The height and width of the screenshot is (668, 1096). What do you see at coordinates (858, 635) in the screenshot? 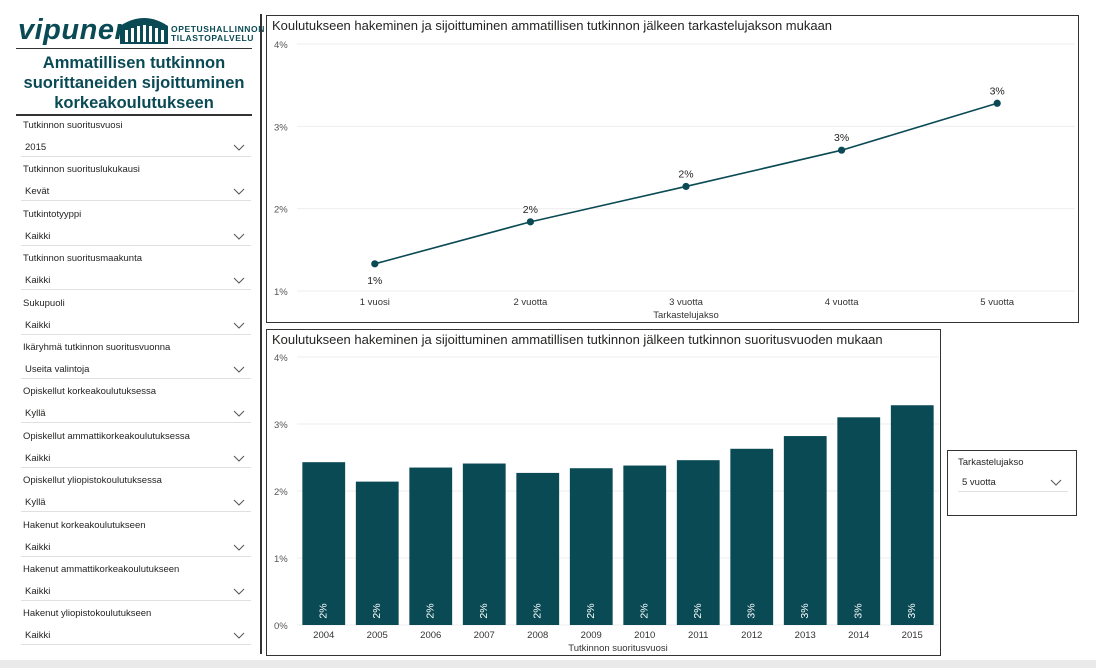
I see `x-tick-label: 2014` at bounding box center [858, 635].